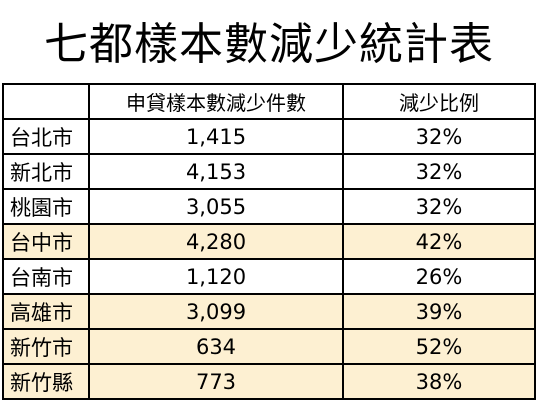  I want to click on count-cell: 3,055, so click(216, 206).